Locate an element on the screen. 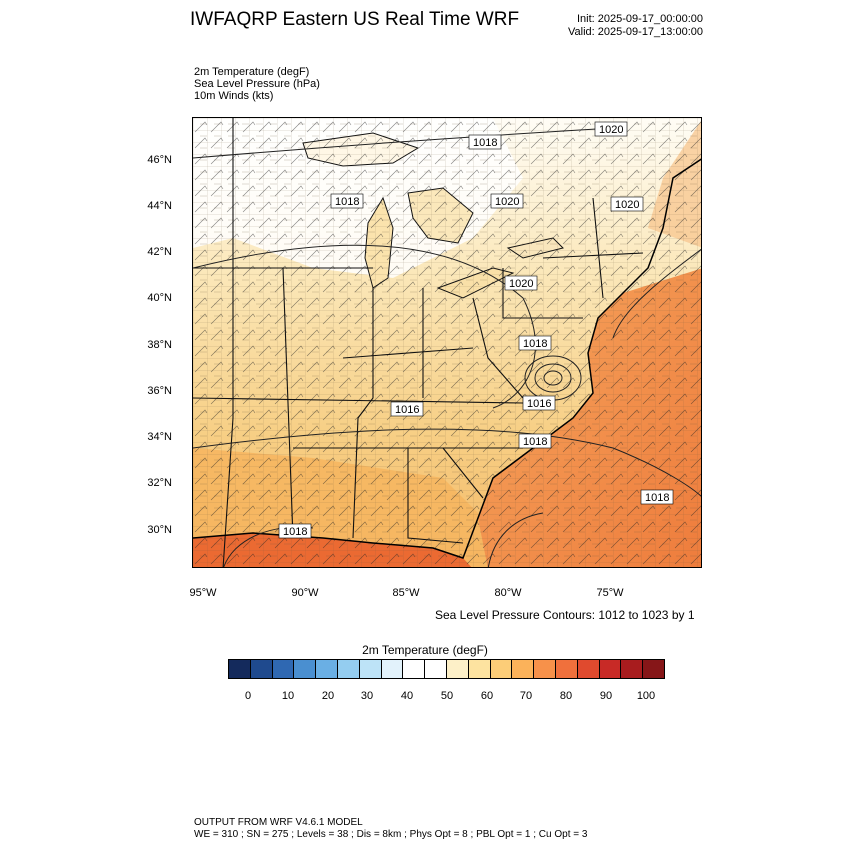 The height and width of the screenshot is (850, 850). plot-title: IWFAQRP Eastern US Real Time WRF is located at coordinates (355, 19).